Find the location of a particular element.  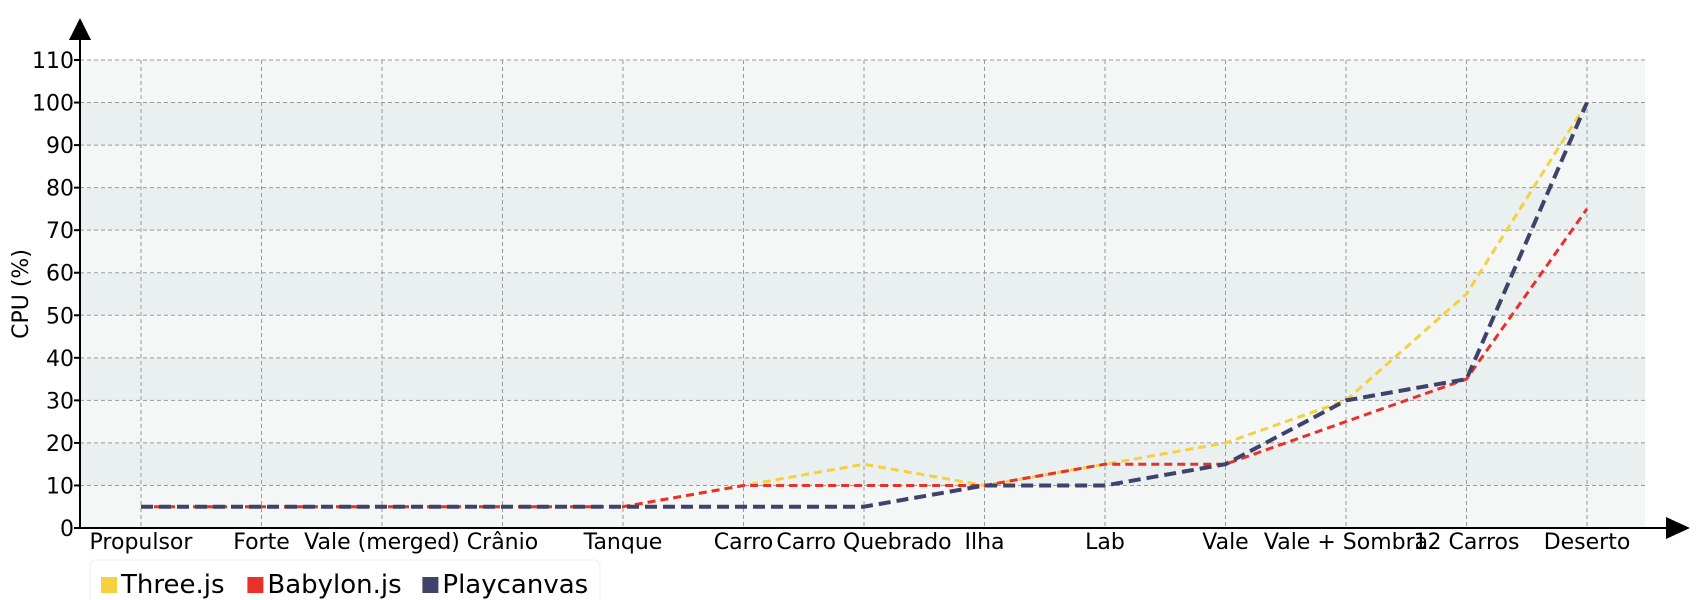

legend: Three.js Babylon.js Playcanvas is located at coordinates (345, 579).